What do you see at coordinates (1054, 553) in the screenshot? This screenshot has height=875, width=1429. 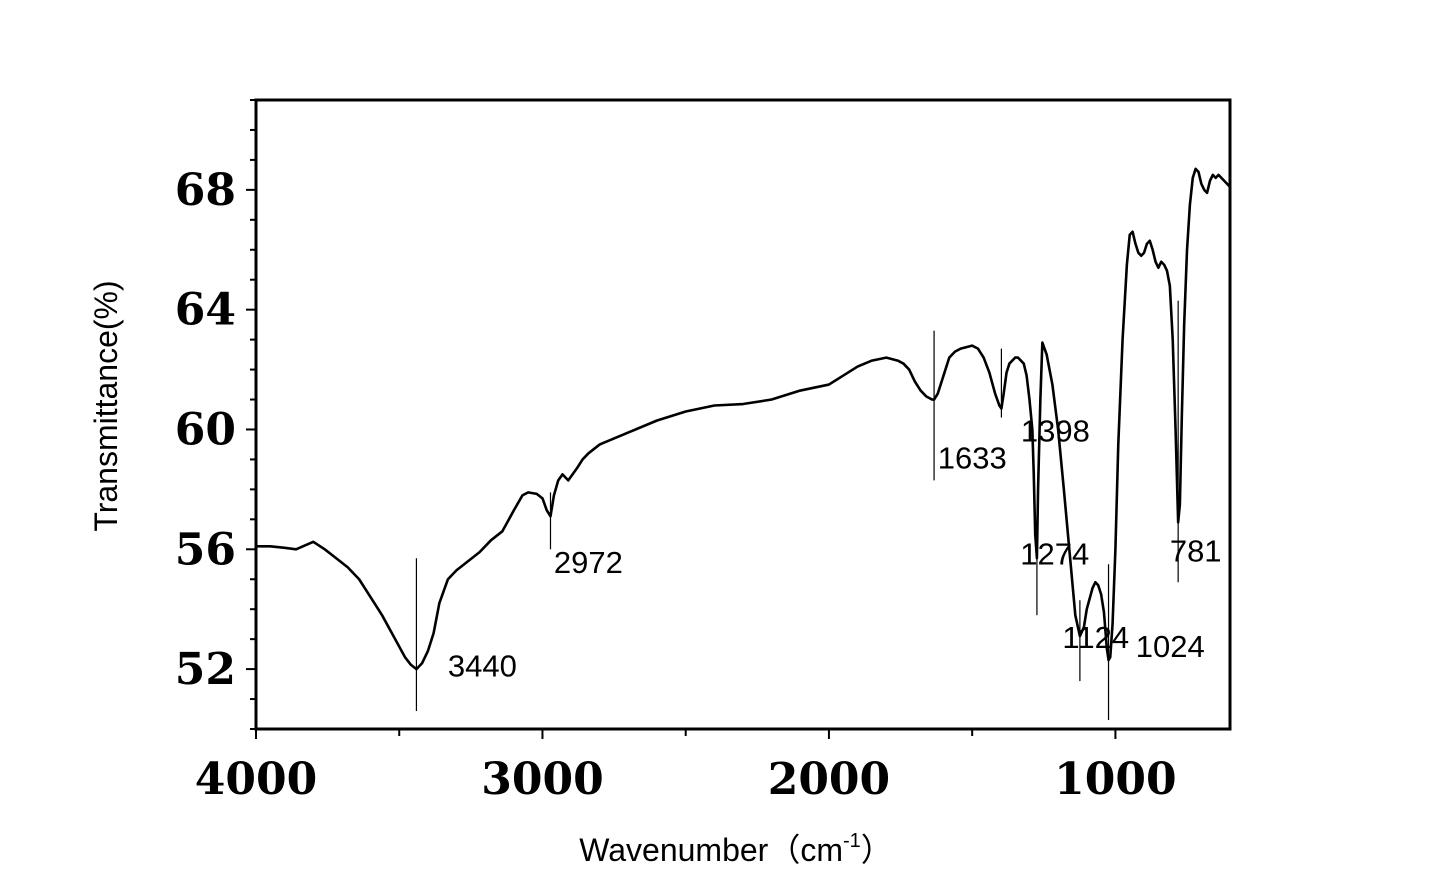 I see `peak-label-1274: 1274` at bounding box center [1054, 553].